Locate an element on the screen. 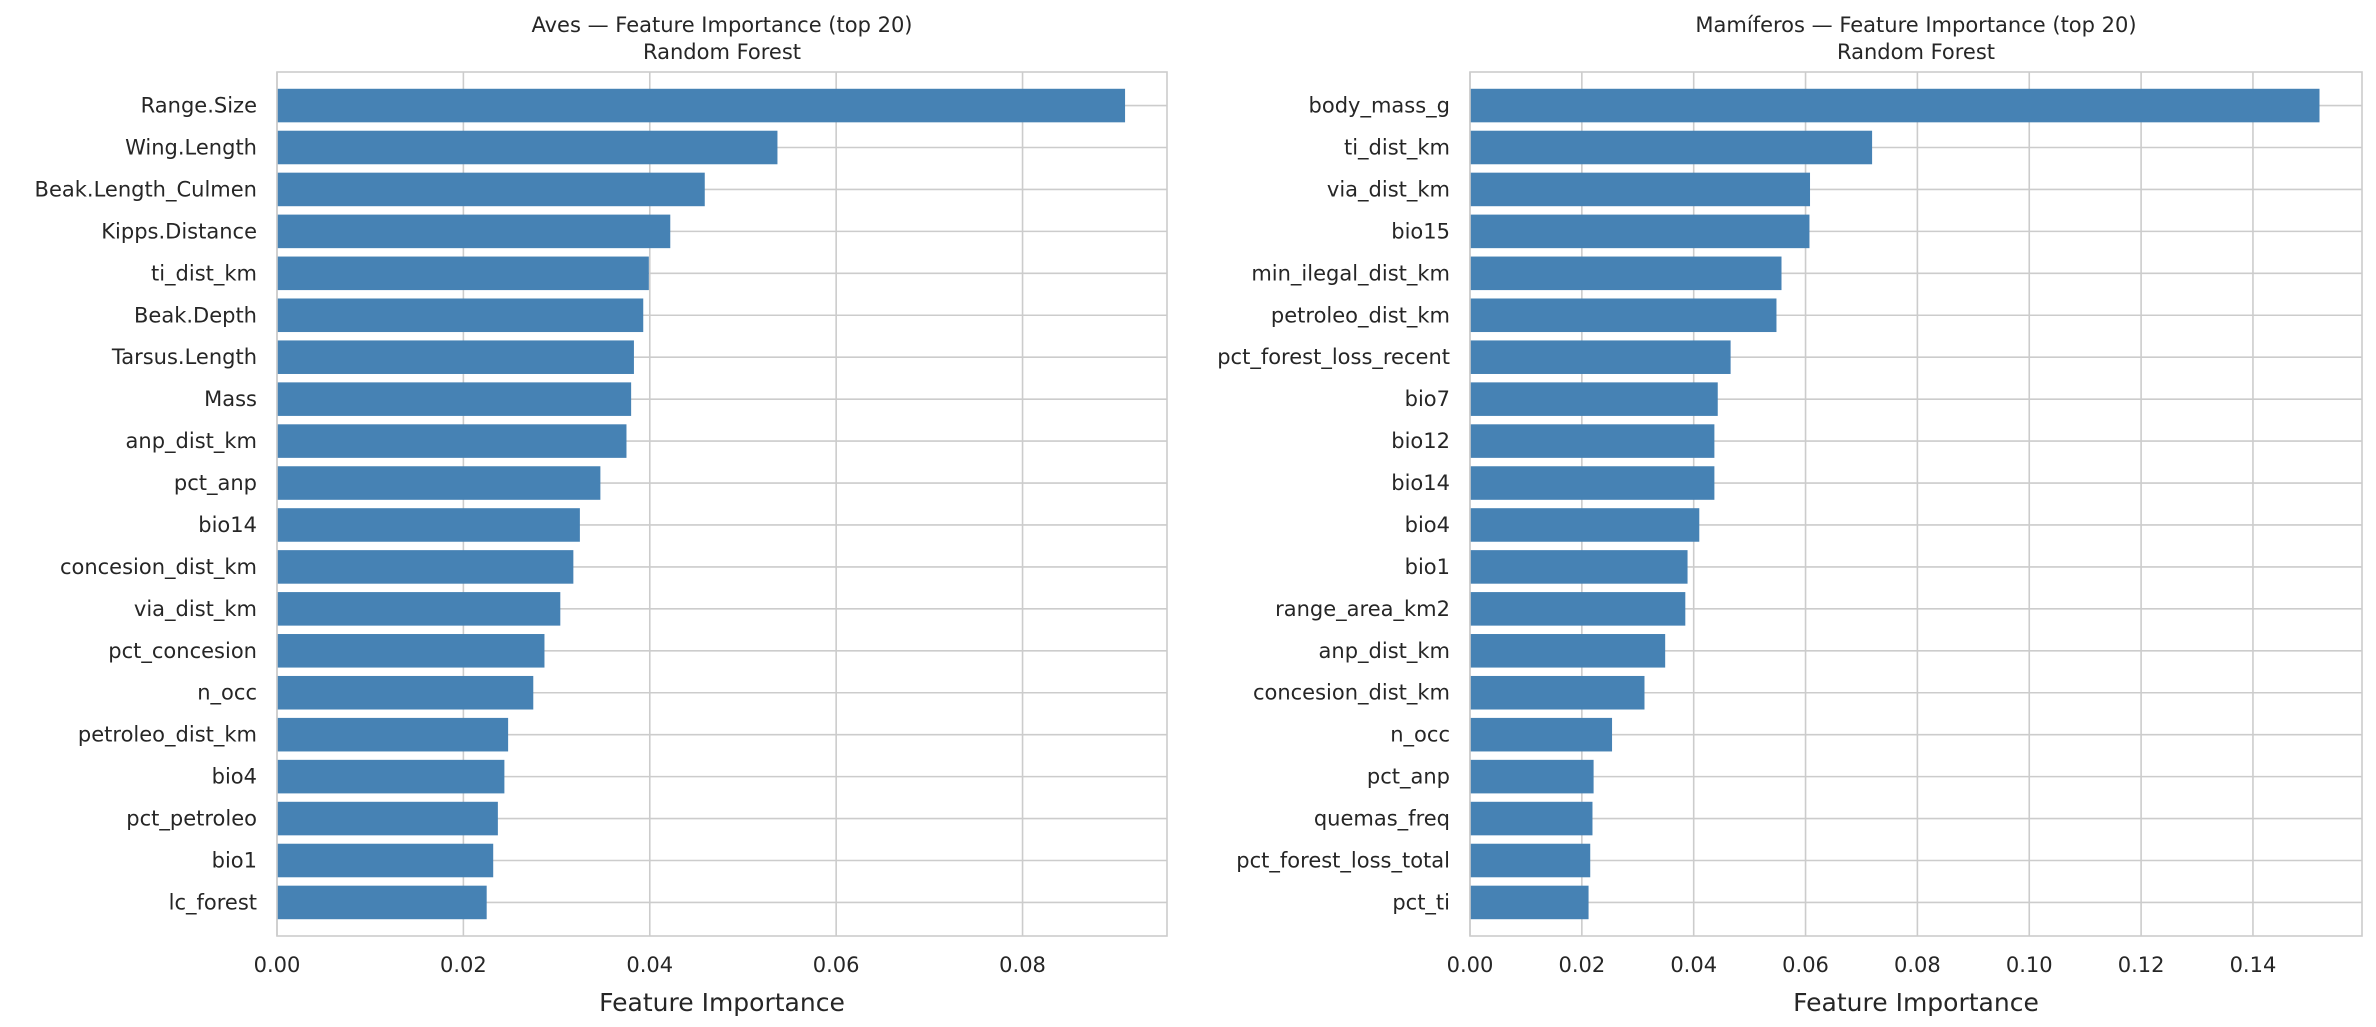 The height and width of the screenshot is (1027, 2376). aves-y-tick-label: pct_anp is located at coordinates (215, 483).